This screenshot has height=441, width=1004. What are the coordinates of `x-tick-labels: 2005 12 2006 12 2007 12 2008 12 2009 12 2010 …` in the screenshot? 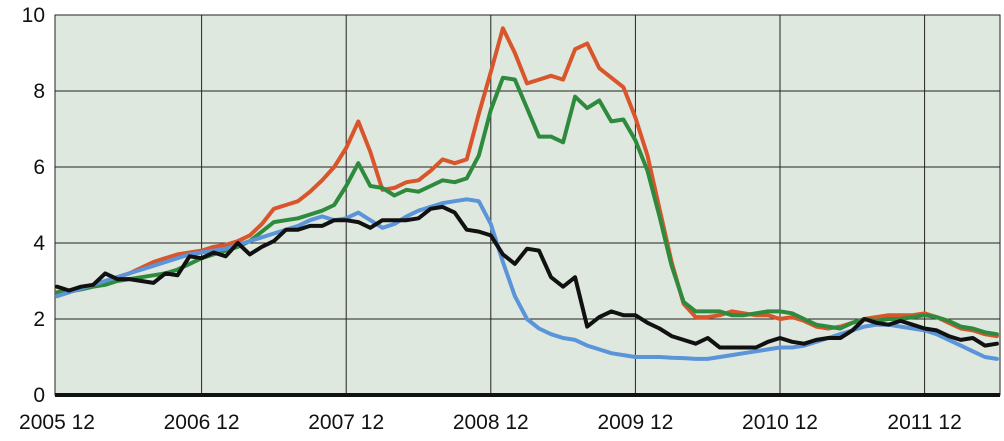 It's located at (490, 422).